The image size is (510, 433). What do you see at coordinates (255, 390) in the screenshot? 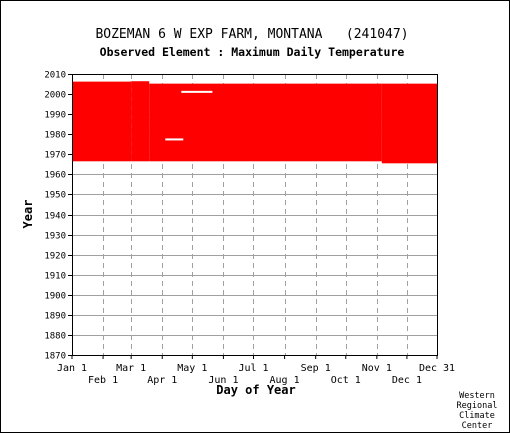
I see `x-axis-label: Day of Year` at bounding box center [255, 390].